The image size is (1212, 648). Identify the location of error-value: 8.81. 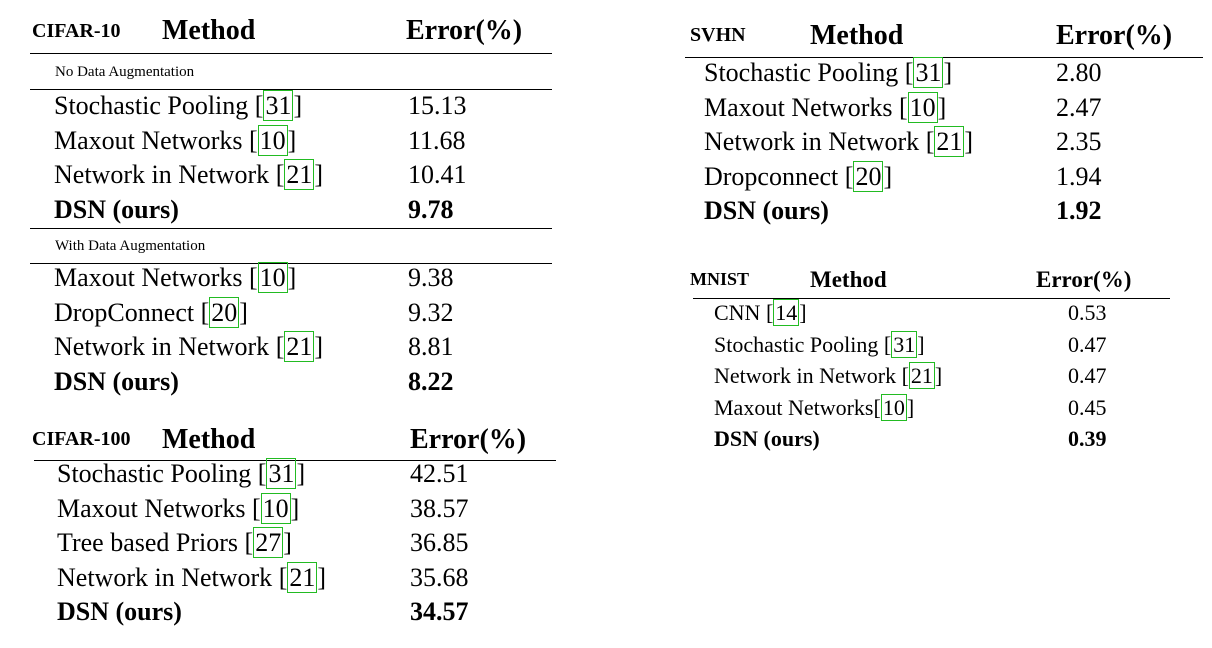
(431, 346).